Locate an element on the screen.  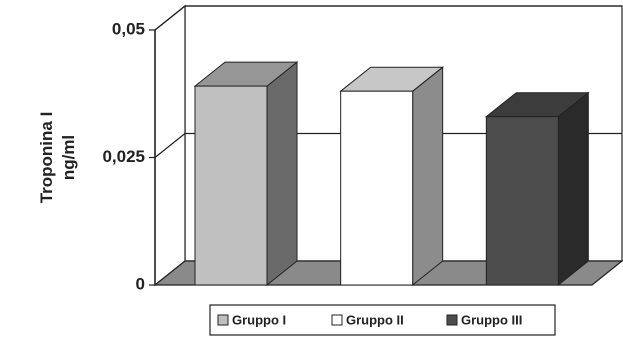
y-axis-label-line: ng/ml is located at coordinates (68, 157).